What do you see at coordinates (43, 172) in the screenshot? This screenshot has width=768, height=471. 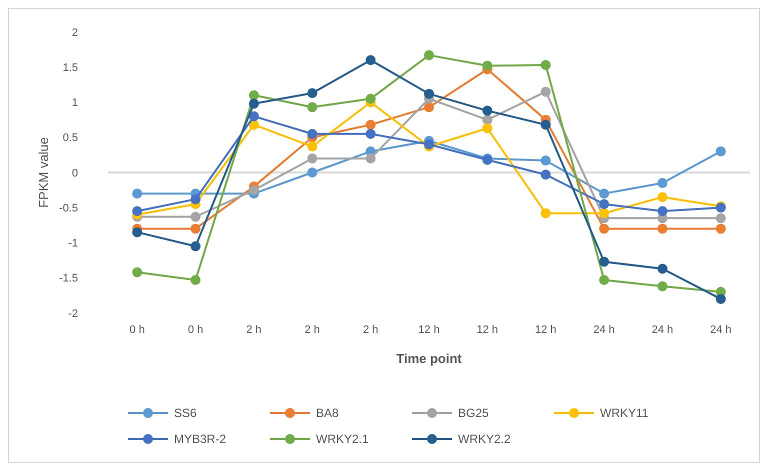 I see `y-axis-title: FPKM value` at bounding box center [43, 172].